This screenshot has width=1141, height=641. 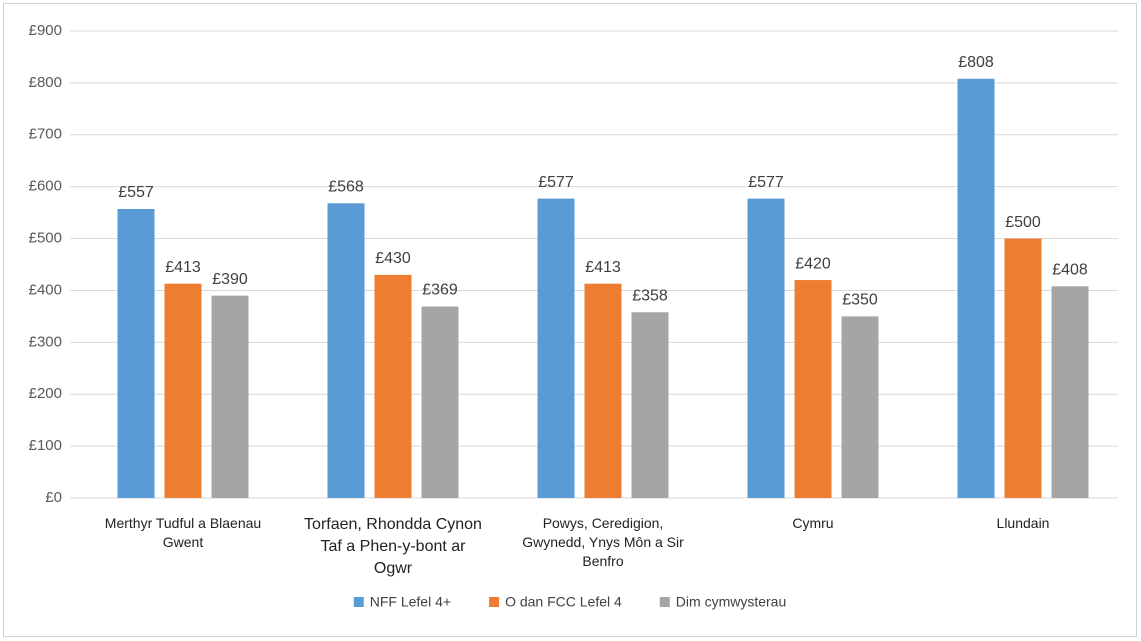 What do you see at coordinates (45, 289) in the screenshot?
I see `y-tick-label: £400` at bounding box center [45, 289].